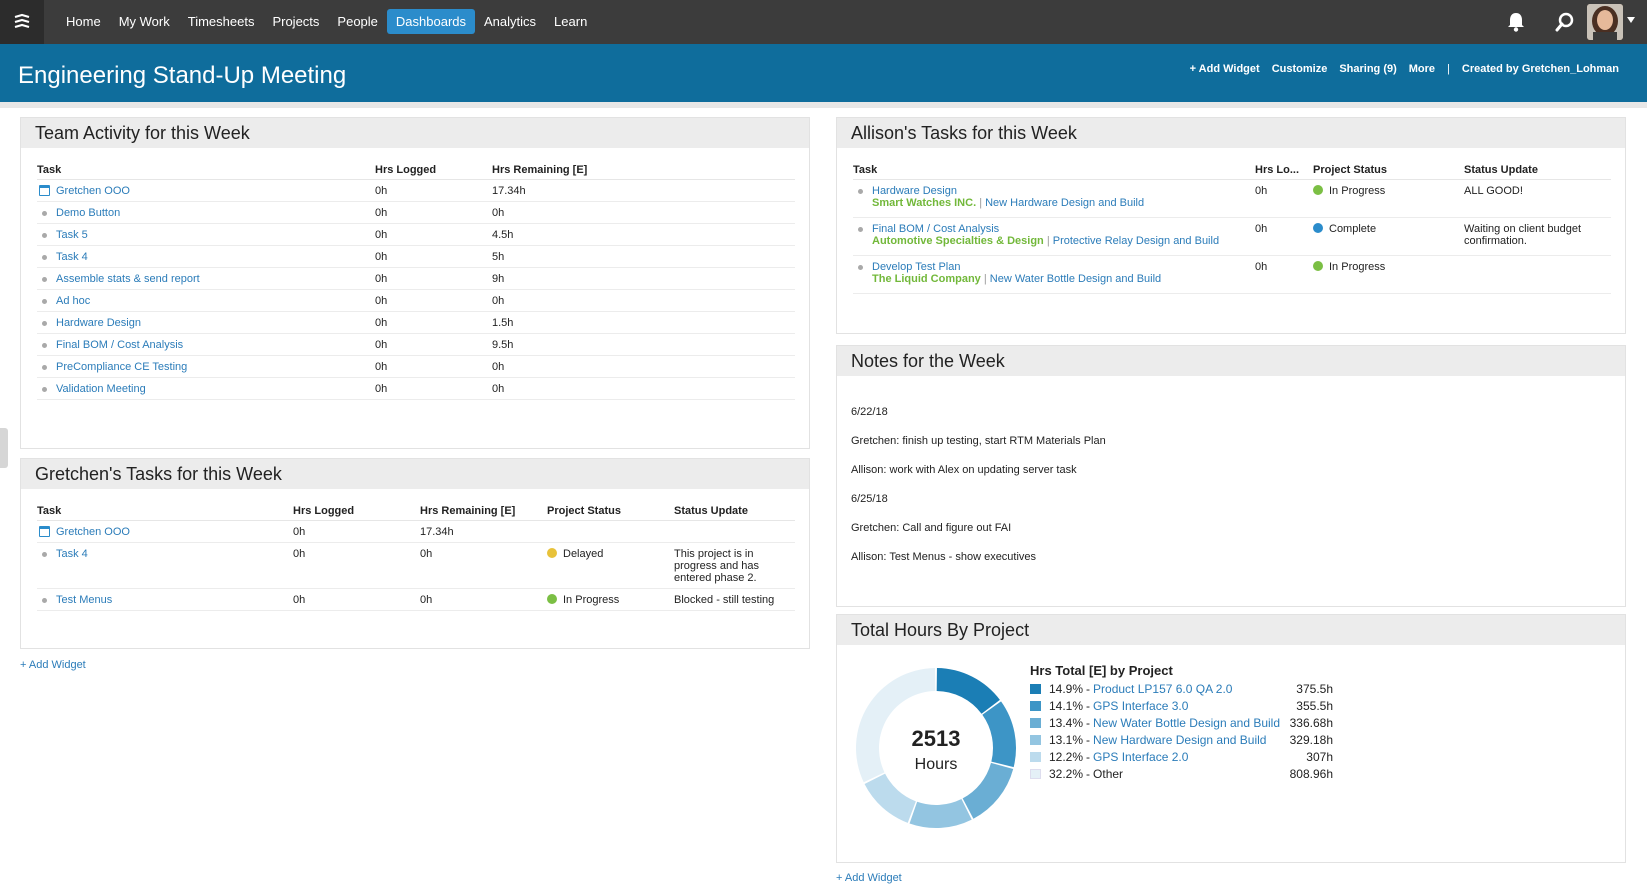 The width and height of the screenshot is (1647, 891). What do you see at coordinates (643, 366) in the screenshot?
I see `hrs-remaining-cell: 0h` at bounding box center [643, 366].